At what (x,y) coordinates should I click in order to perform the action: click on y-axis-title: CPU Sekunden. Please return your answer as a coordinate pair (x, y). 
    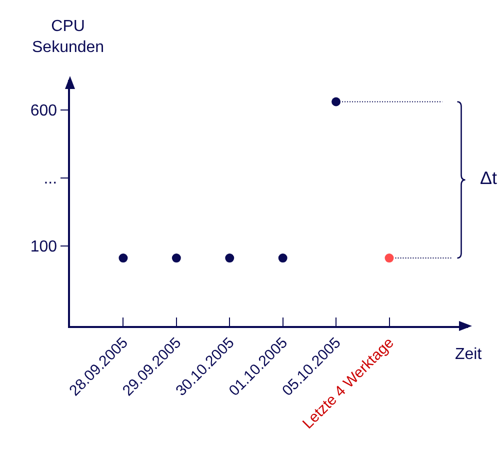
    Looking at the image, I should click on (68, 37).